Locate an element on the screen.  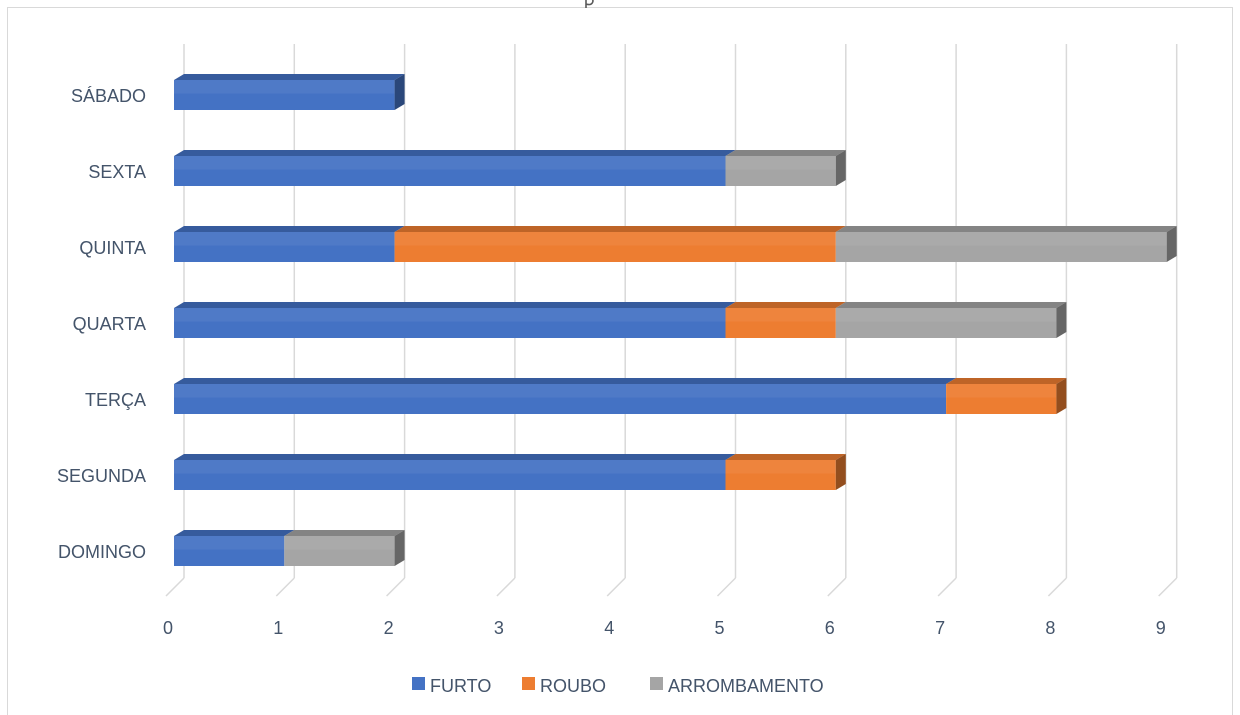
category-label: SÁBADO is located at coordinates (108, 96).